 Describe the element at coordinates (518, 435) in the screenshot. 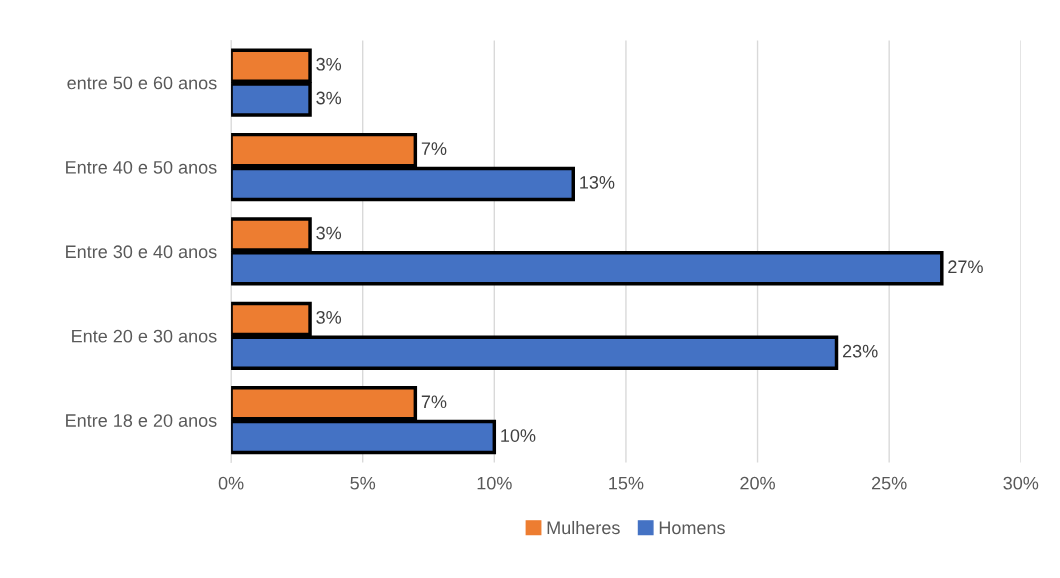

I see `data-label: 10%` at that location.